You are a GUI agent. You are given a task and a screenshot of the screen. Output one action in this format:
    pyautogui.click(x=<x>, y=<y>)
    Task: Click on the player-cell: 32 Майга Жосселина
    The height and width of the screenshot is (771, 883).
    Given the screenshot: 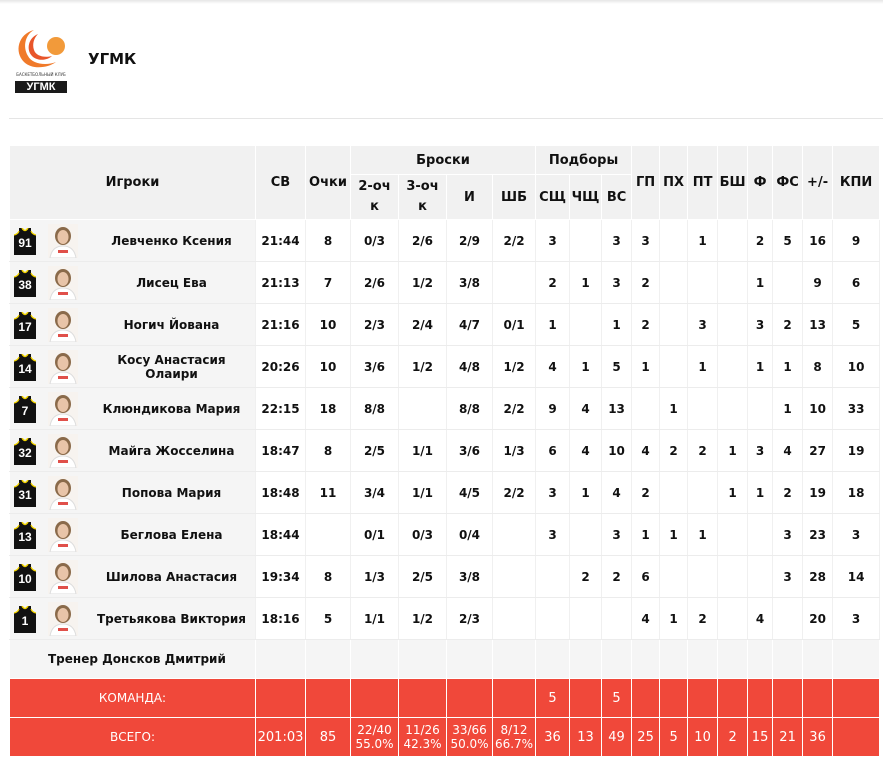 What is the action you would take?
    pyautogui.click(x=132, y=450)
    